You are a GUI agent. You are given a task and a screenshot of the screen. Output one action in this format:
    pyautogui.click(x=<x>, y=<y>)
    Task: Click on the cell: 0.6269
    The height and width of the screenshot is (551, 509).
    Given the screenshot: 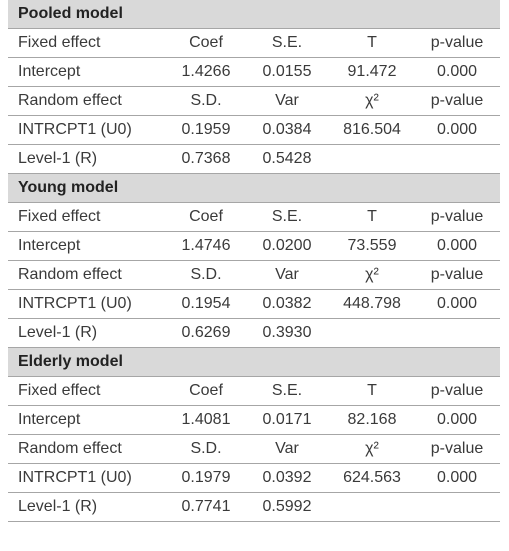 What is the action you would take?
    pyautogui.click(x=206, y=333)
    